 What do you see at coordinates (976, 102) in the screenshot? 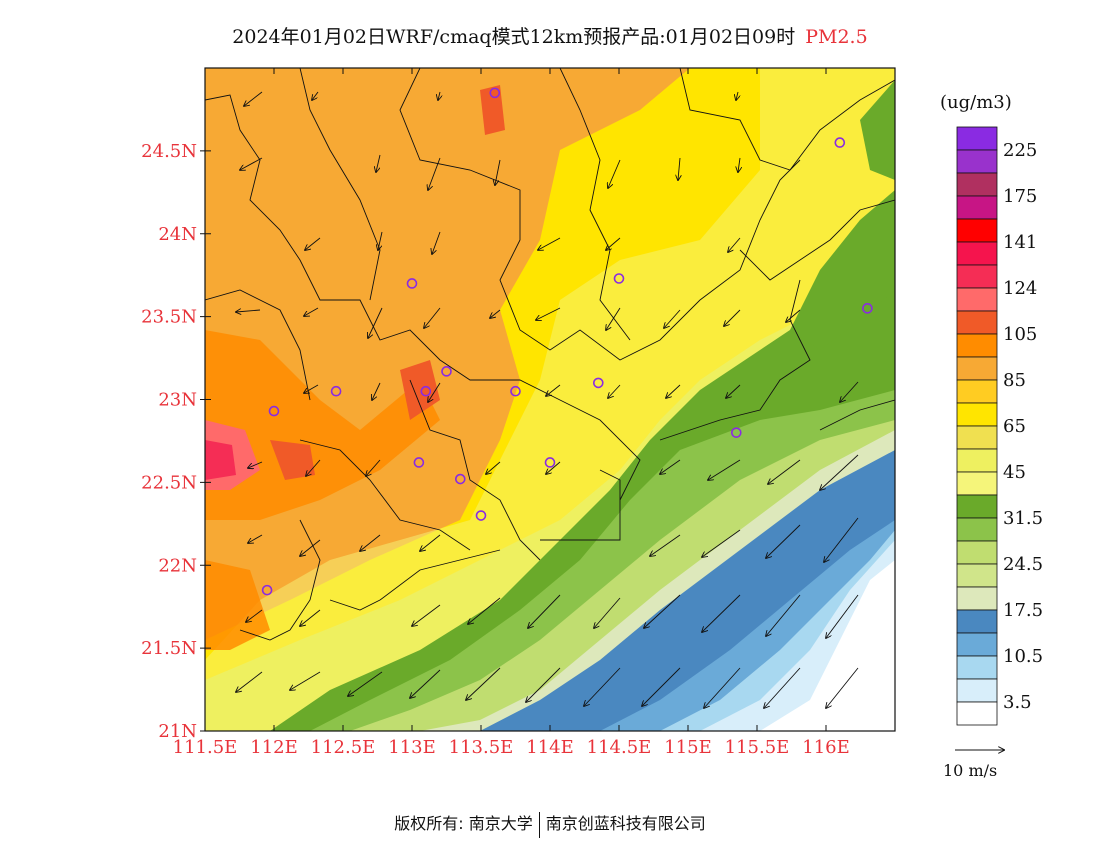
I see `legend-unit: (ug/m3)` at bounding box center [976, 102].